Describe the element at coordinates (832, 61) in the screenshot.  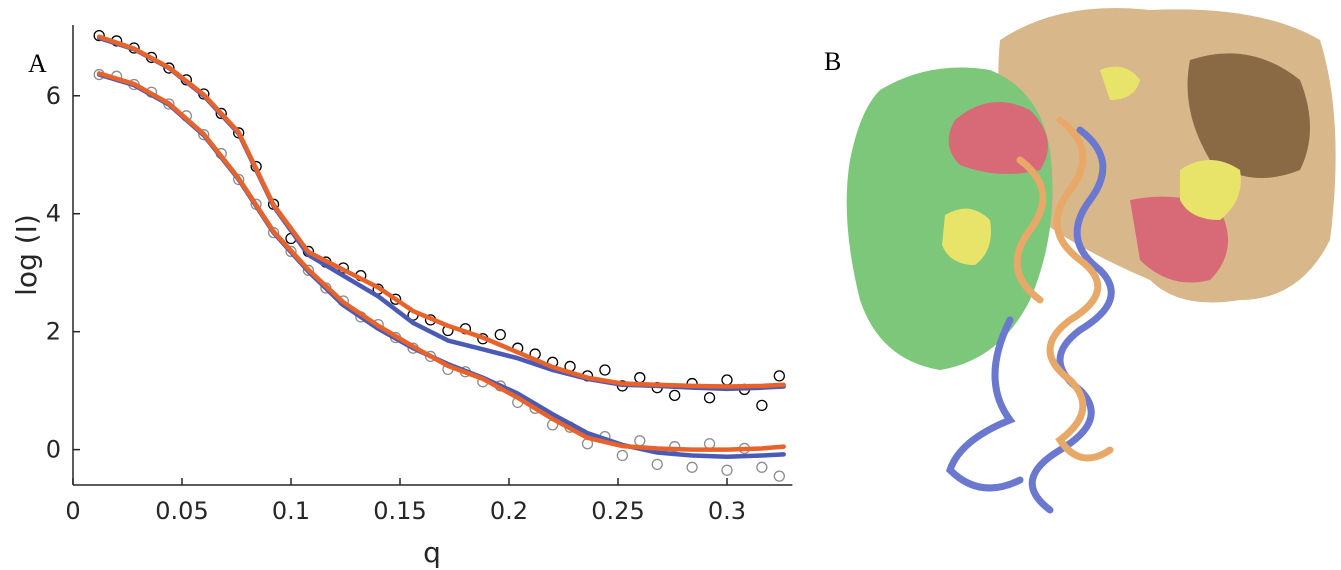
I see `panel-label: B` at that location.